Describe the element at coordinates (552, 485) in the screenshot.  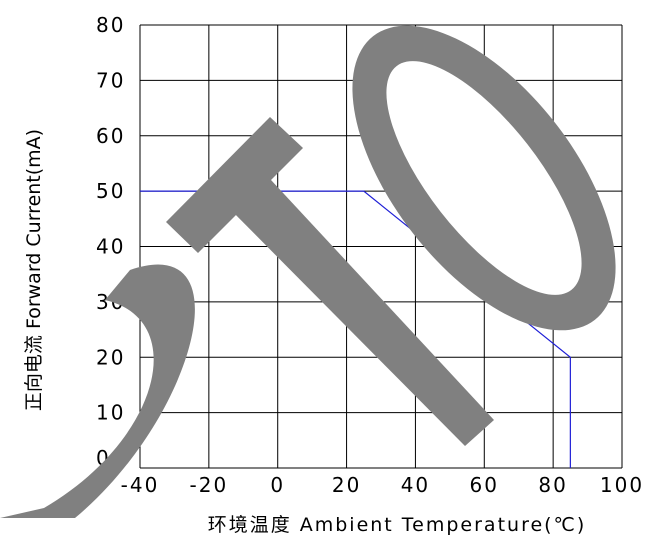
I see `x-tick-label-6: 80` at that location.